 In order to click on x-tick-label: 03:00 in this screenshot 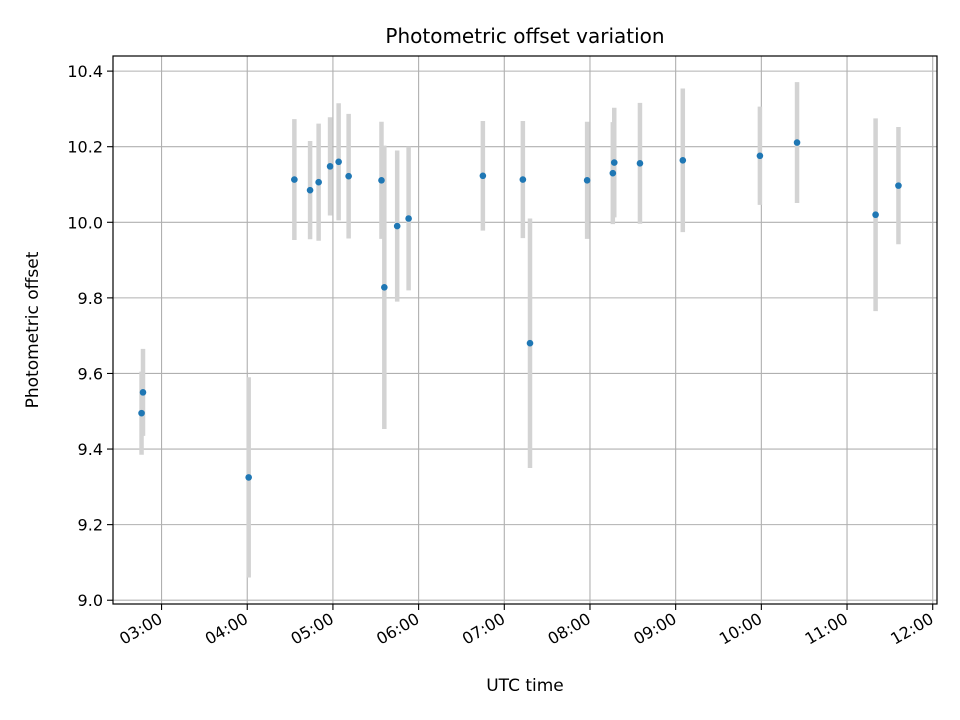, I will do `click(140, 629)`.